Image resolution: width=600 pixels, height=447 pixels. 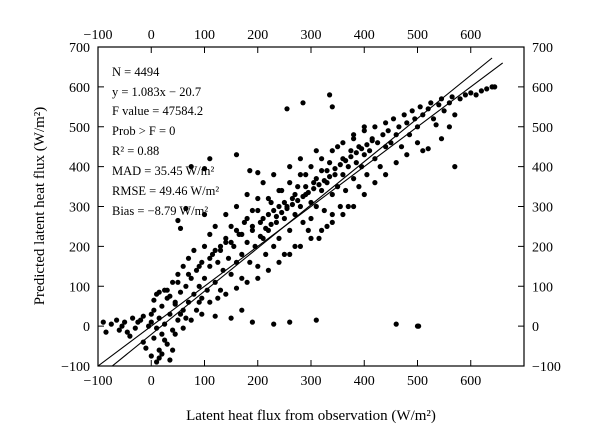 What do you see at coordinates (311, 35) in the screenshot?
I see `x-tick-label-top: 300` at bounding box center [311, 35].